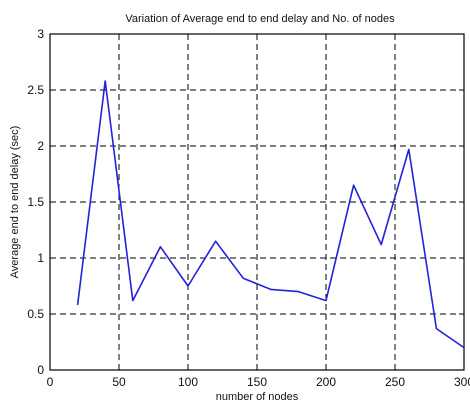  I want to click on x-tick-label: 100, so click(188, 382).